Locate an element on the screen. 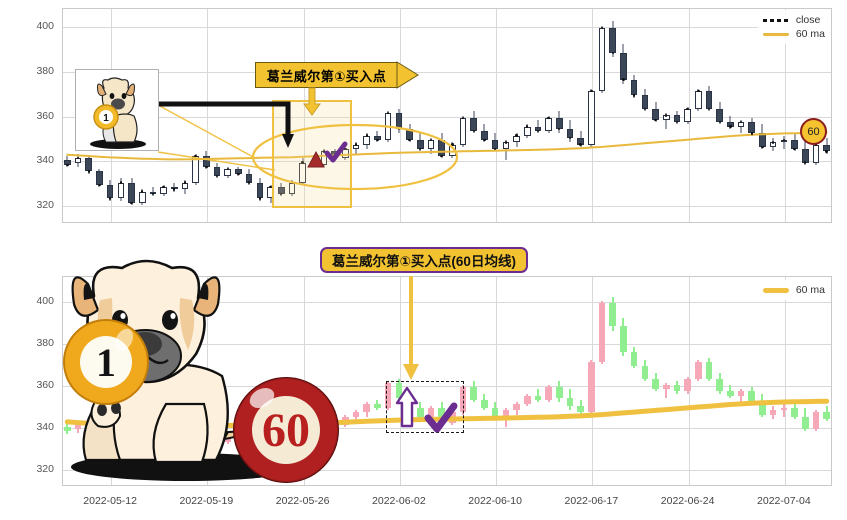  legend-label-close: close is located at coordinates (808, 20).